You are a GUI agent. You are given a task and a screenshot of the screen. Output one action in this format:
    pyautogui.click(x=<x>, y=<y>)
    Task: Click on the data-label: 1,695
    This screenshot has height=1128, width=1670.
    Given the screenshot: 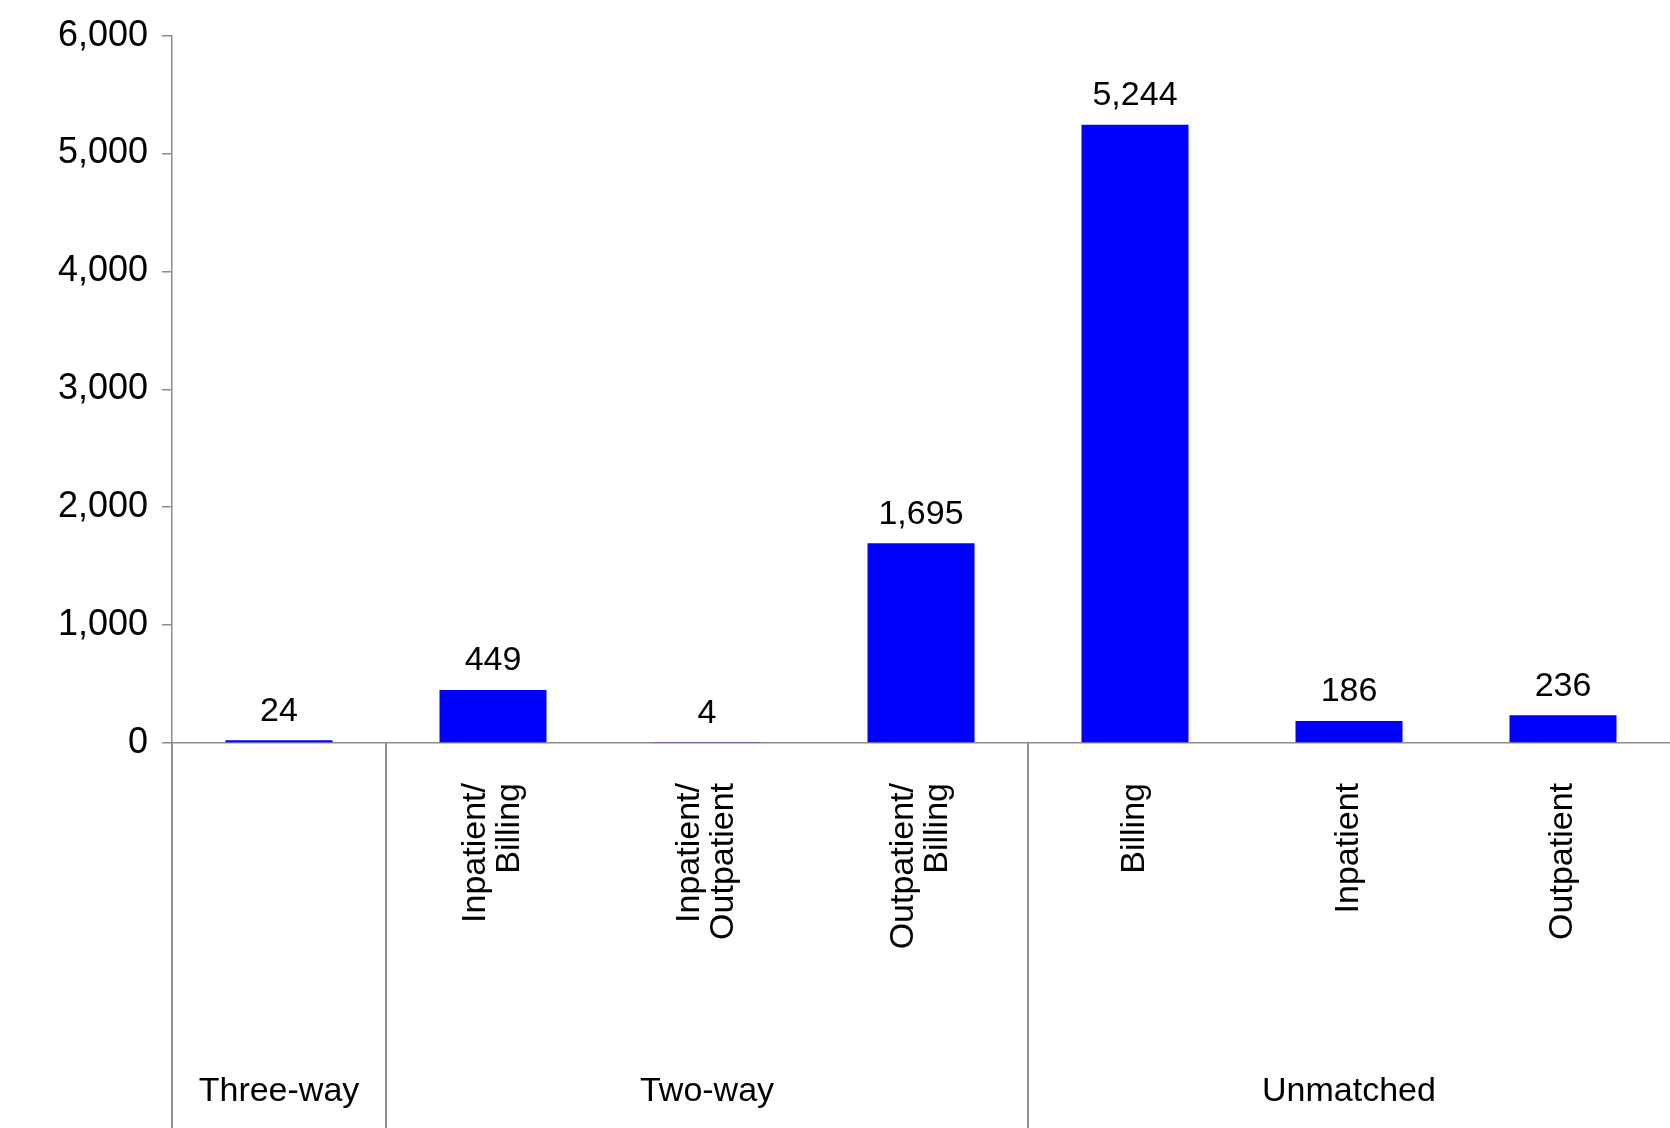 What is the action you would take?
    pyautogui.click(x=921, y=511)
    